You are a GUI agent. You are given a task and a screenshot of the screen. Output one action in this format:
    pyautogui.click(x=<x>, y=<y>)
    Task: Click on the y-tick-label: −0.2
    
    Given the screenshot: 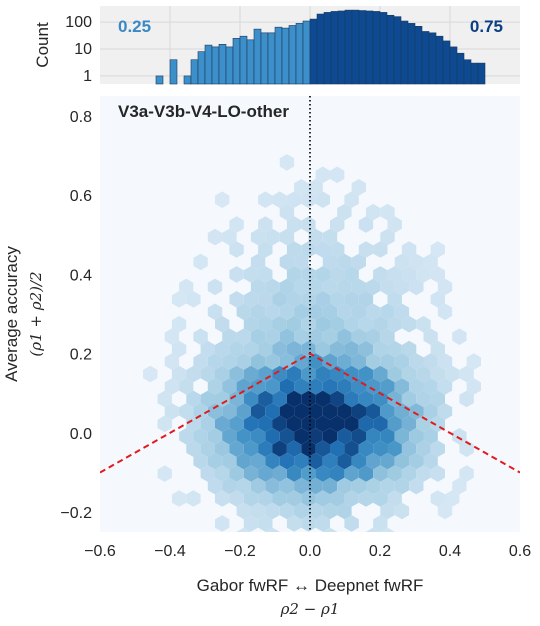 What is the action you would take?
    pyautogui.click(x=76, y=513)
    